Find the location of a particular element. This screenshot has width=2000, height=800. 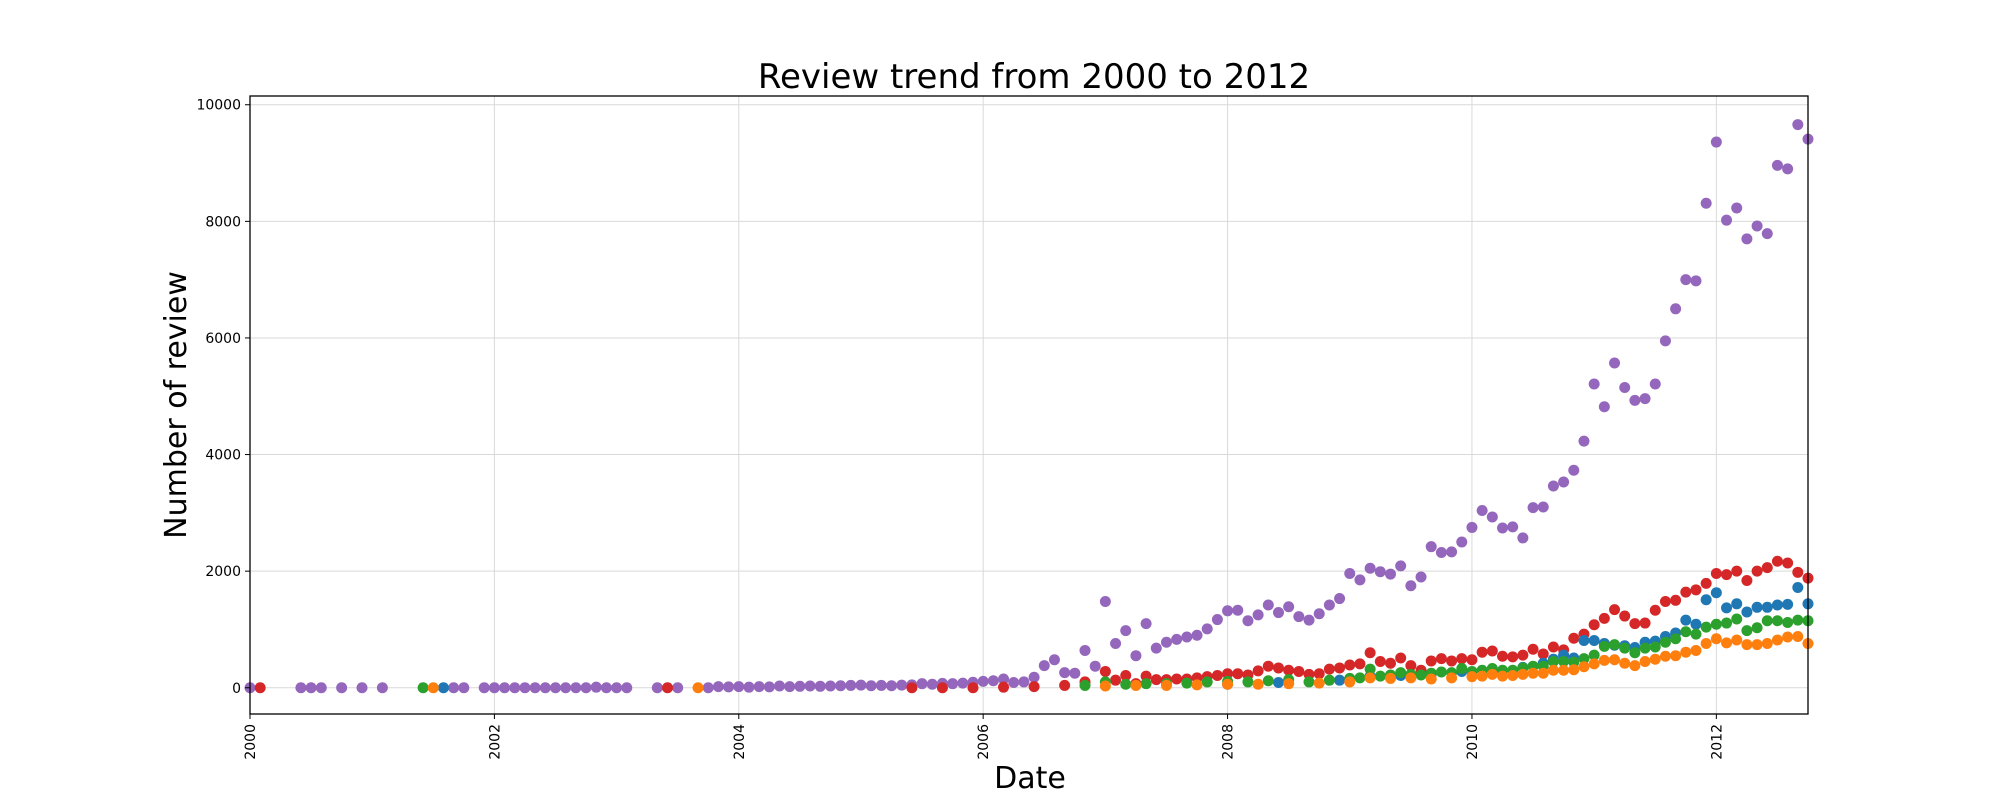

x-tick-label: 2006 is located at coordinates (984, 742).